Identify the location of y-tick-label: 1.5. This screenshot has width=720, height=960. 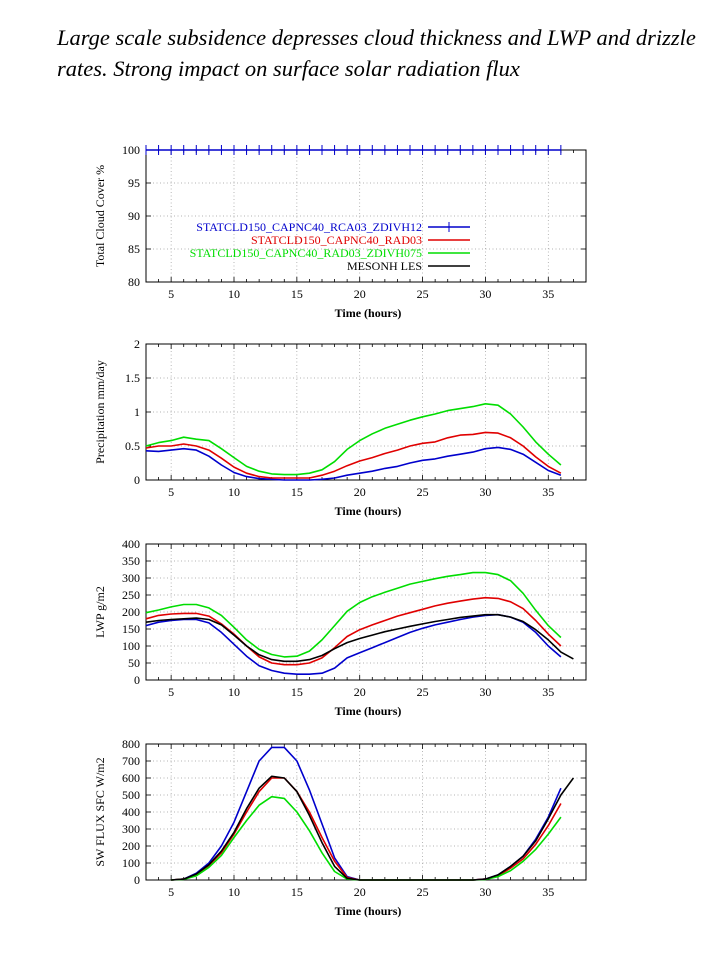
(132, 378).